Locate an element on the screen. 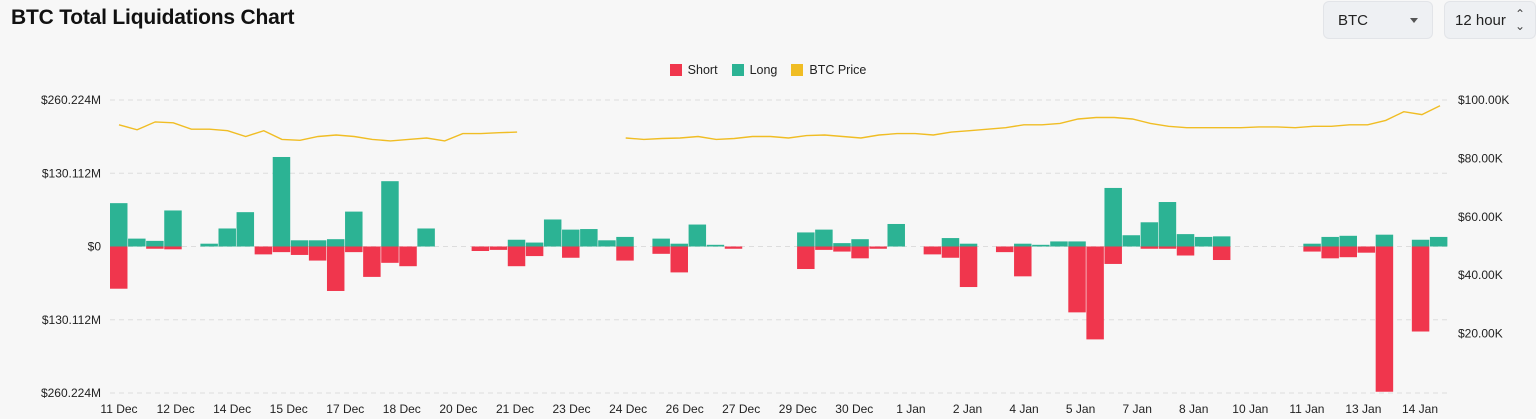 This screenshot has width=1536, height=419. x-axis-tick-label: 14 Jan is located at coordinates (1420, 409).